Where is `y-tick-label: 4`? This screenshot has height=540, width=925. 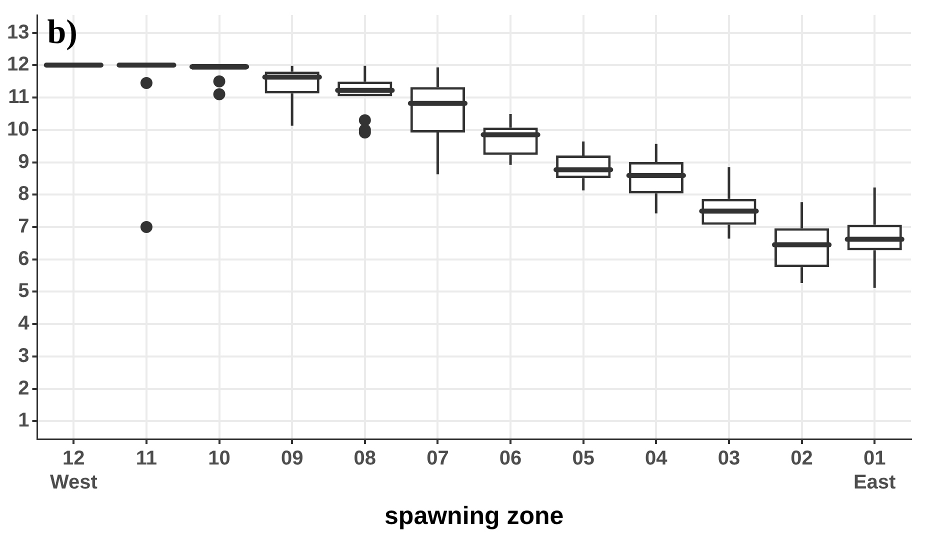
y-tick-label: 4 is located at coordinates (24, 323).